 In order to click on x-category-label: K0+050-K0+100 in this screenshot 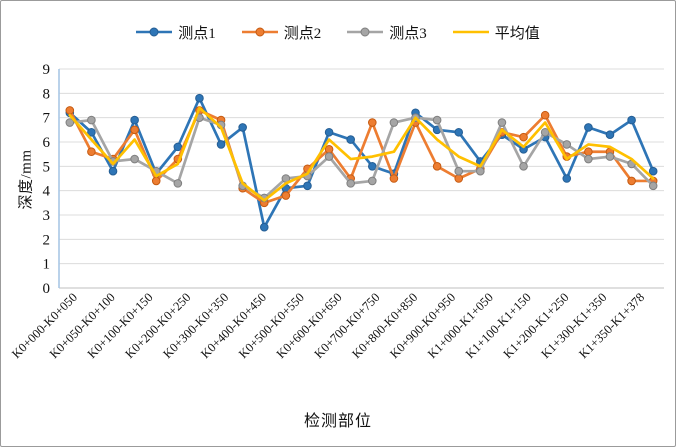, I will do `click(82, 325)`.